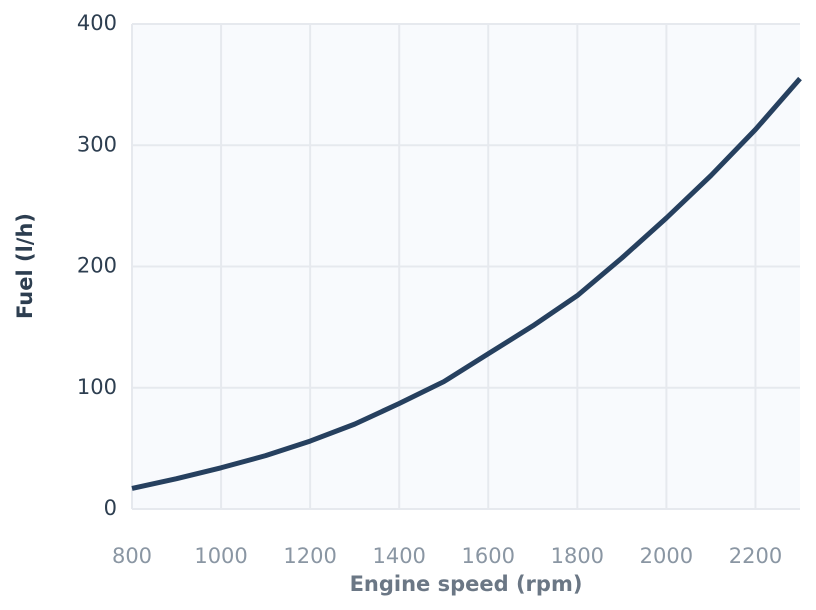 This screenshot has height=610, width=816. Describe the element at coordinates (97, 387) in the screenshot. I see `y-tick-label: 100` at that location.